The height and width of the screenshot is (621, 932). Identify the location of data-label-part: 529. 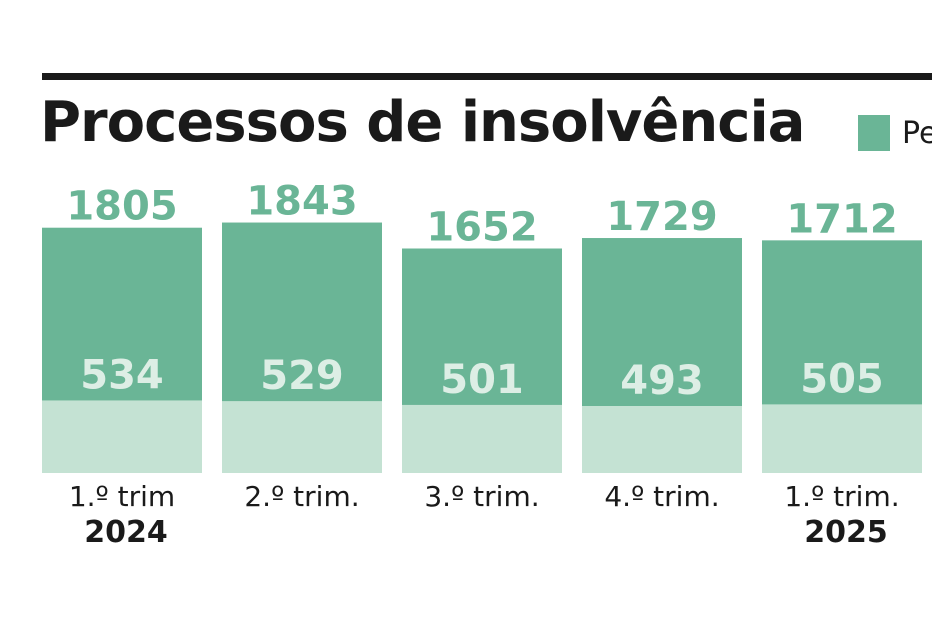
(302, 376).